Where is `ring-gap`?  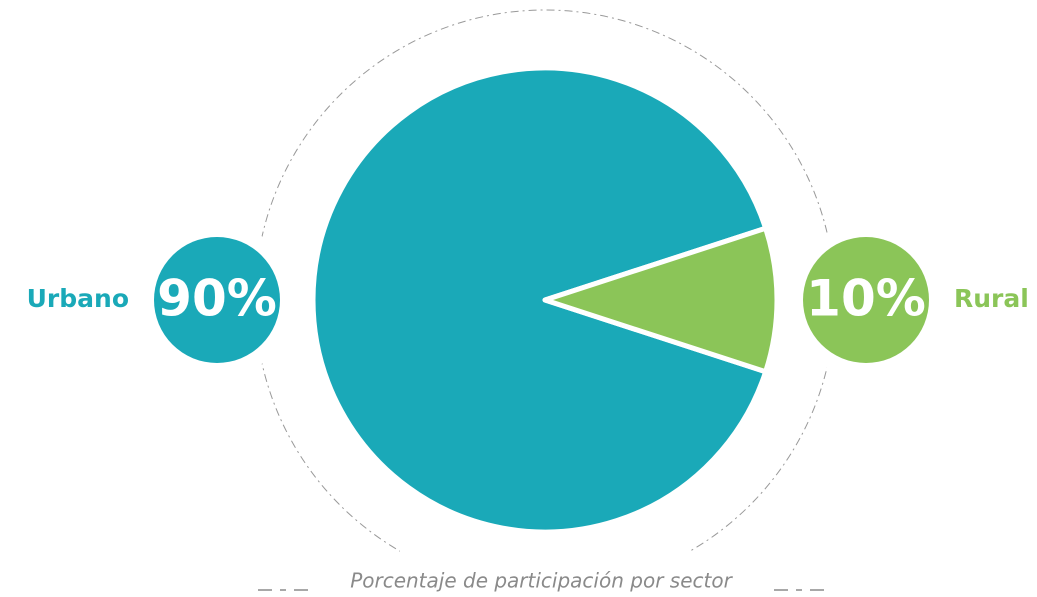
ring-gap is located at coordinates (545, 571).